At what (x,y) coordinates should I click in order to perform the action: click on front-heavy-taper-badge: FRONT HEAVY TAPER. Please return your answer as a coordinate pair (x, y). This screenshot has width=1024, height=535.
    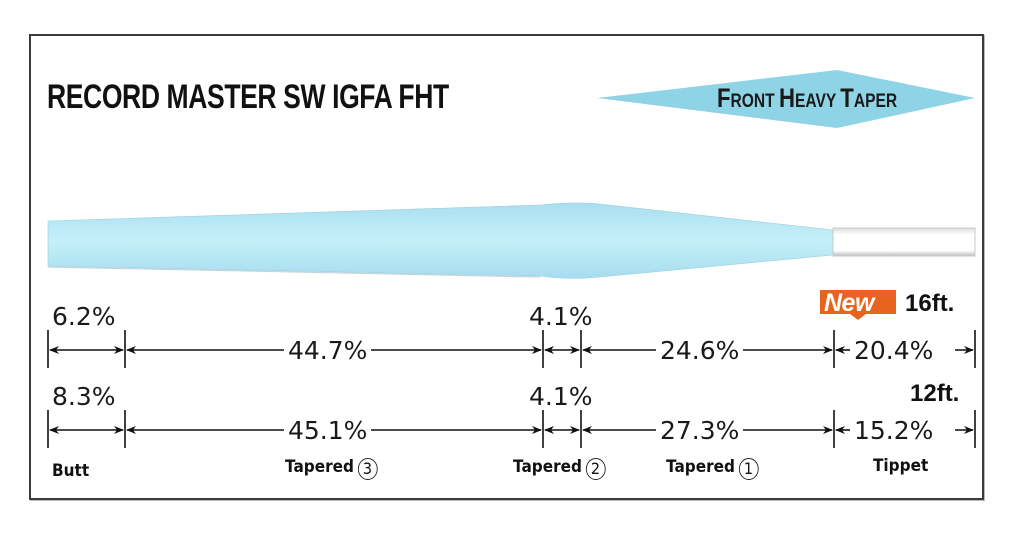
    Looking at the image, I should click on (786, 100).